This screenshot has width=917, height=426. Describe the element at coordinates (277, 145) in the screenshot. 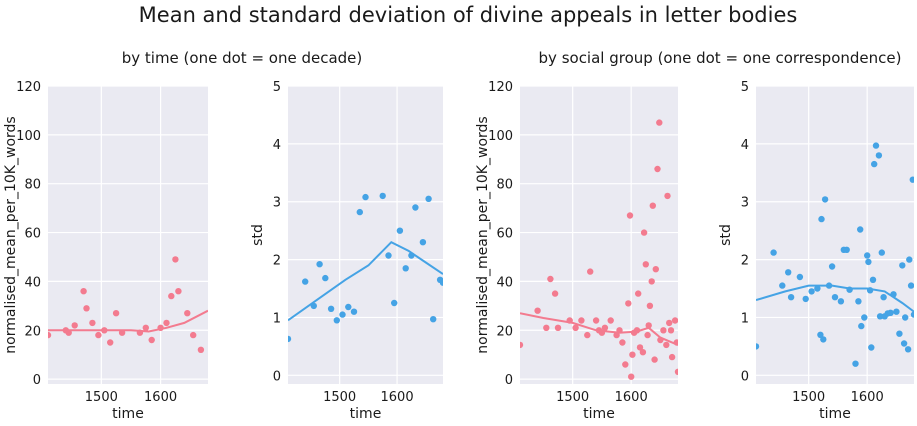

I see `y-tick-label: 4` at that location.